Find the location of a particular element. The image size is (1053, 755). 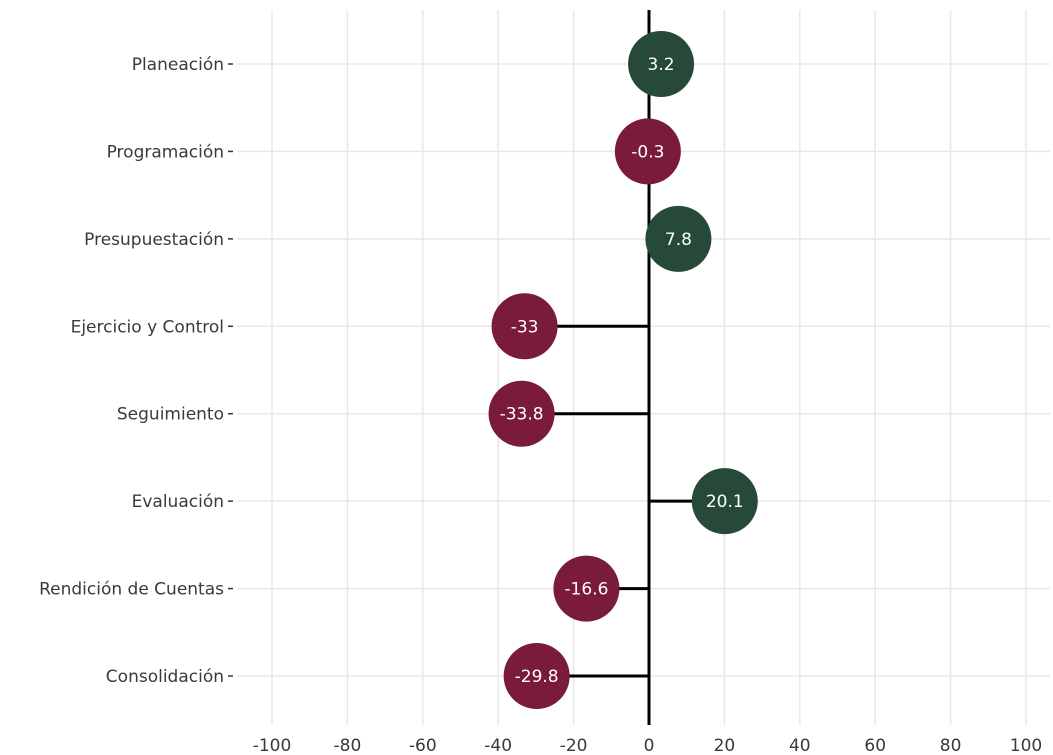

data-label: -16.6 is located at coordinates (586, 590).